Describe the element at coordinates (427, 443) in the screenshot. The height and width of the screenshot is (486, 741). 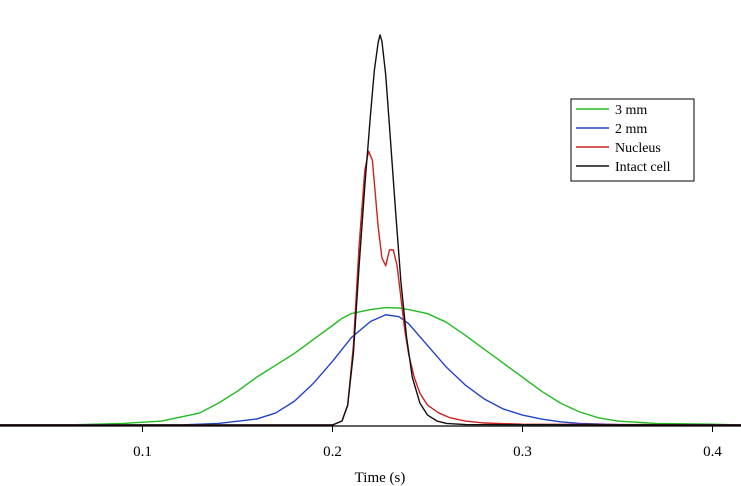
I see `x-axis-ticks: 0.1 0.2 0.3 0.4` at that location.